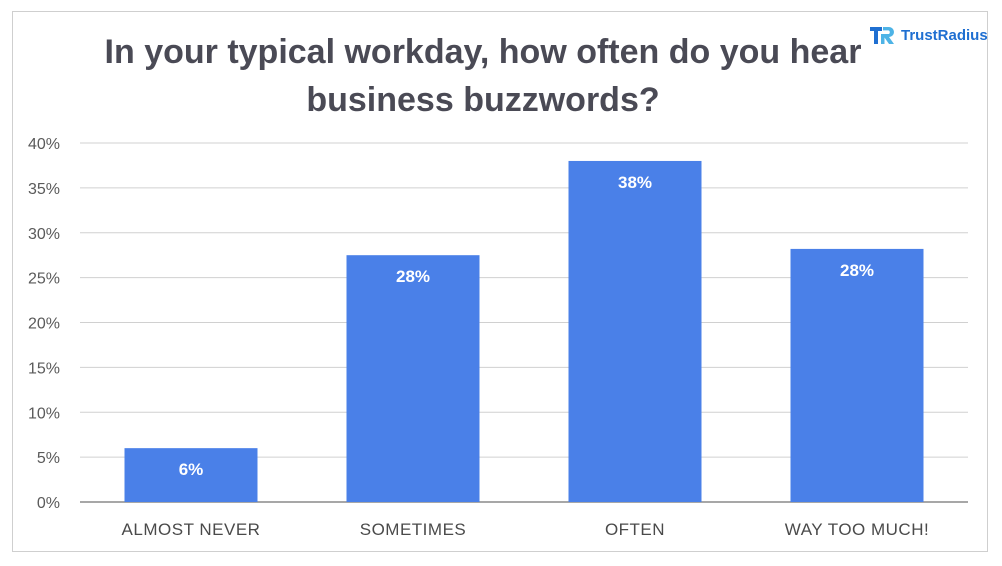  I want to click on x-category-label: OFTEN, so click(635, 529).